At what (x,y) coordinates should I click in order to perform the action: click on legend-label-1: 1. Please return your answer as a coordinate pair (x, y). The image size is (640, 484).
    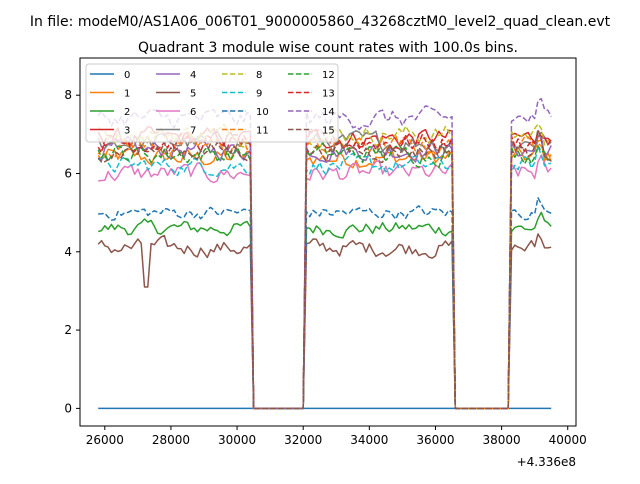
    Looking at the image, I should click on (127, 94).